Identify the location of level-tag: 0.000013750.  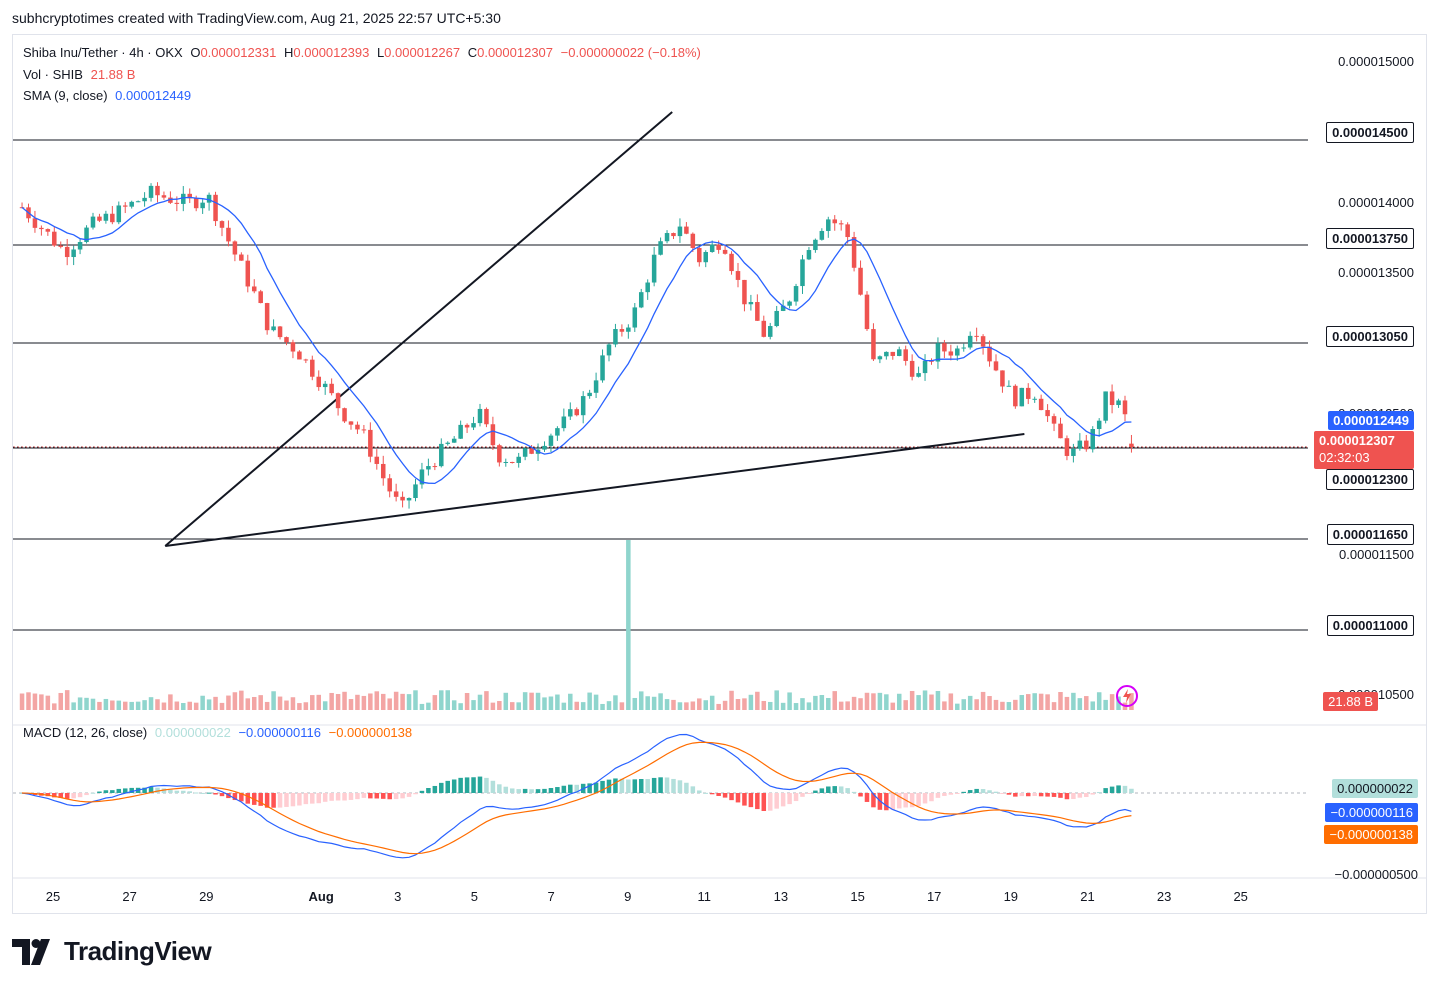
(1370, 238).